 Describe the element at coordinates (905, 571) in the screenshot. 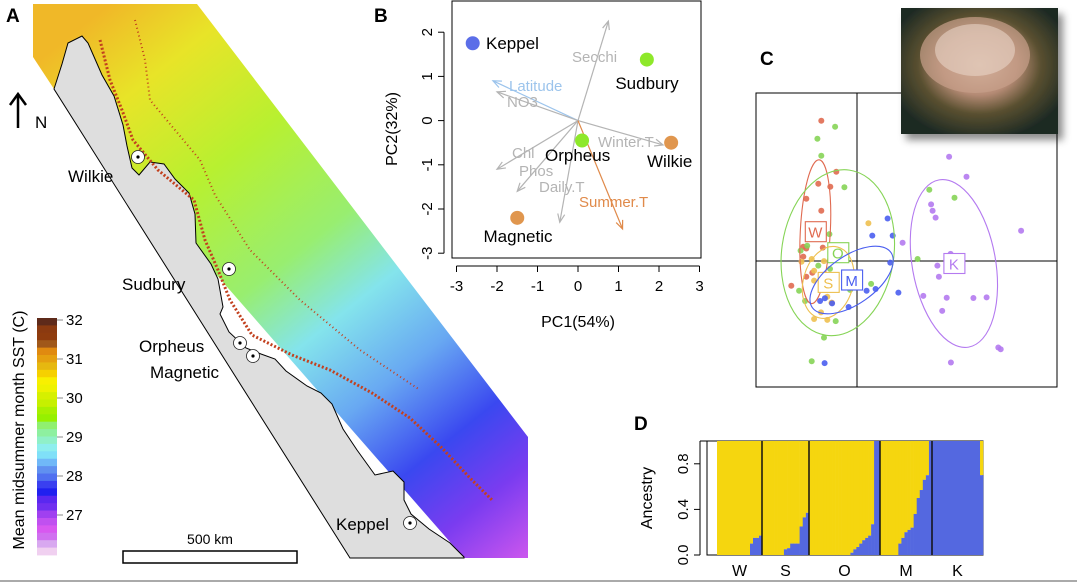

I see `group-label-m: M` at that location.